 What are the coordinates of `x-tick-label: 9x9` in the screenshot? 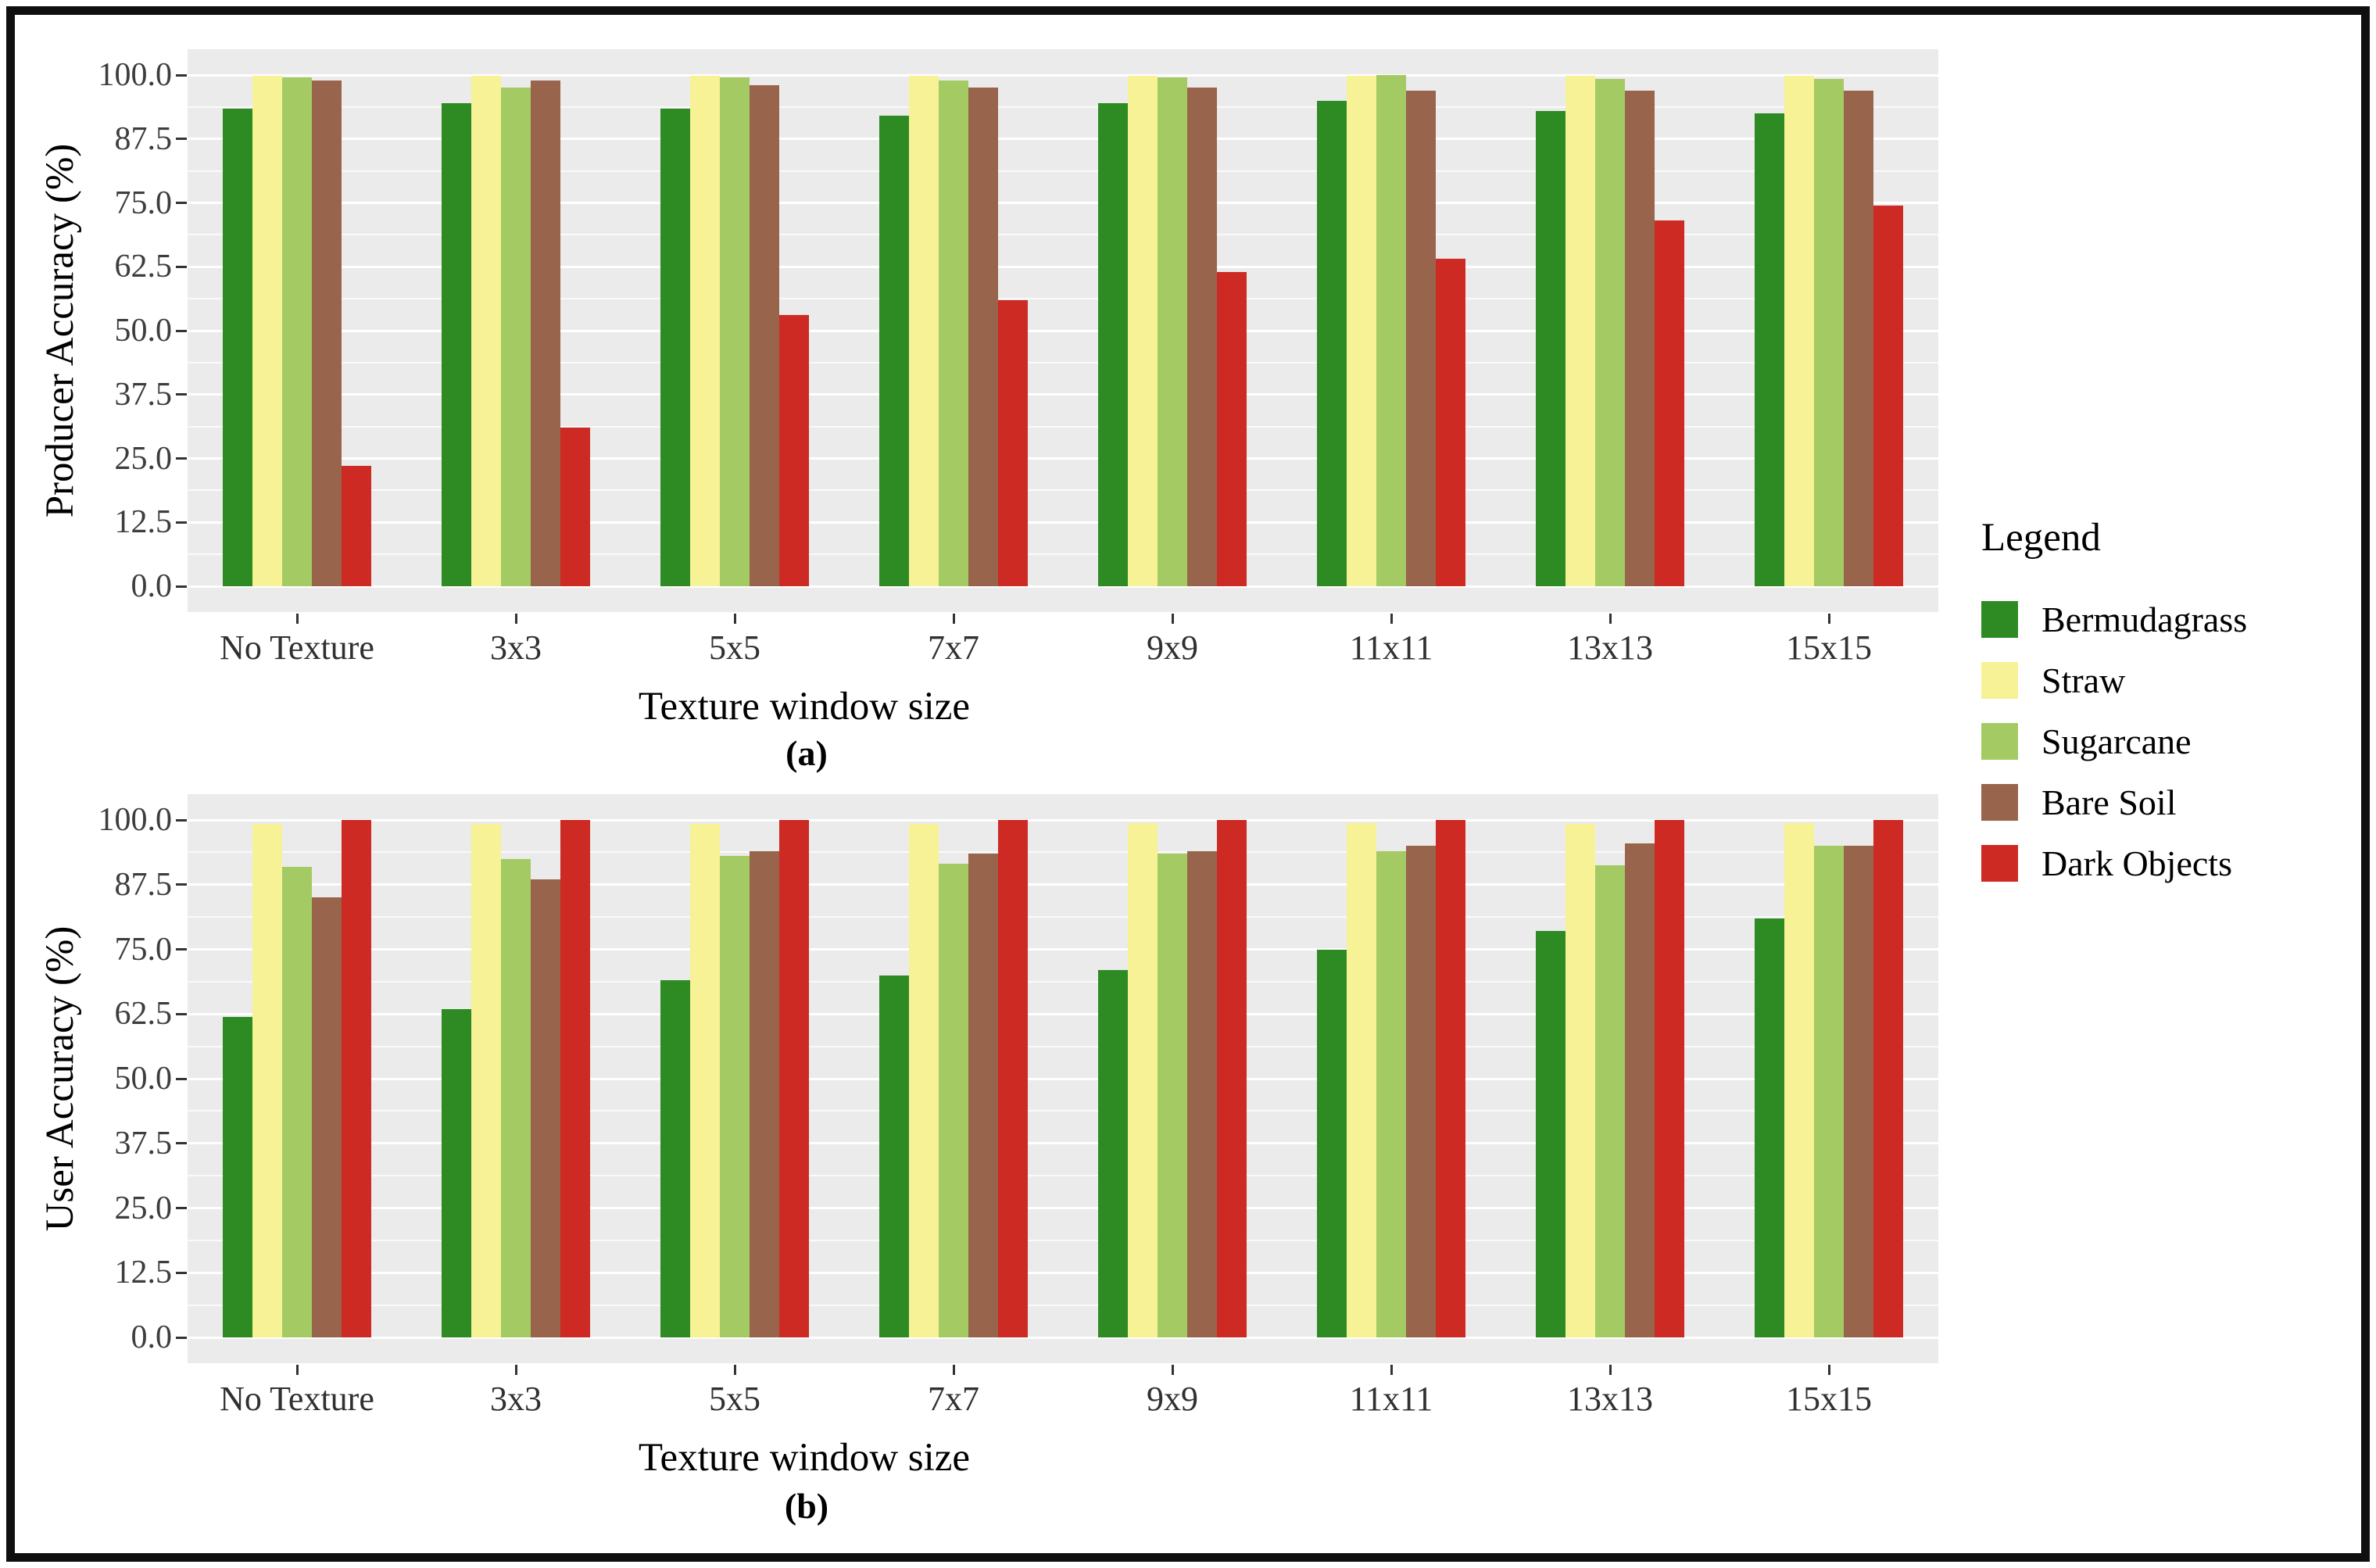 It's located at (1172, 647).